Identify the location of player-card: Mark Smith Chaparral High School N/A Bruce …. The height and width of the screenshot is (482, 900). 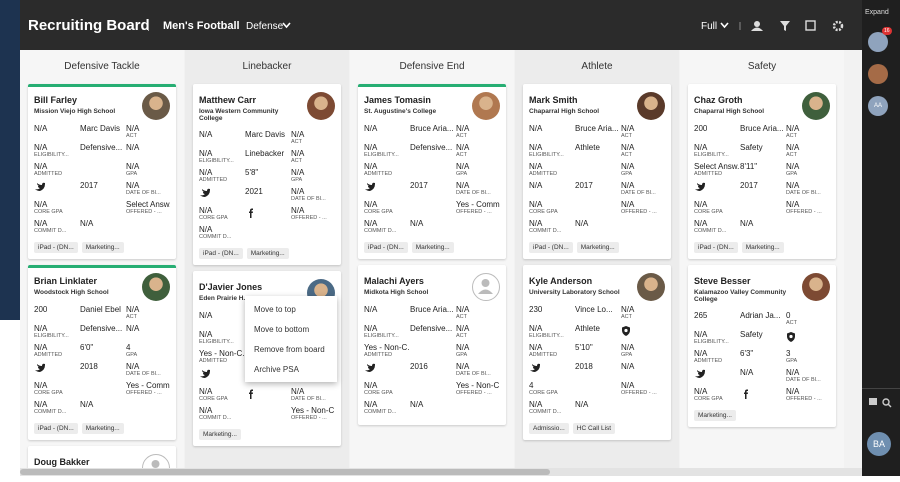
(597, 171).